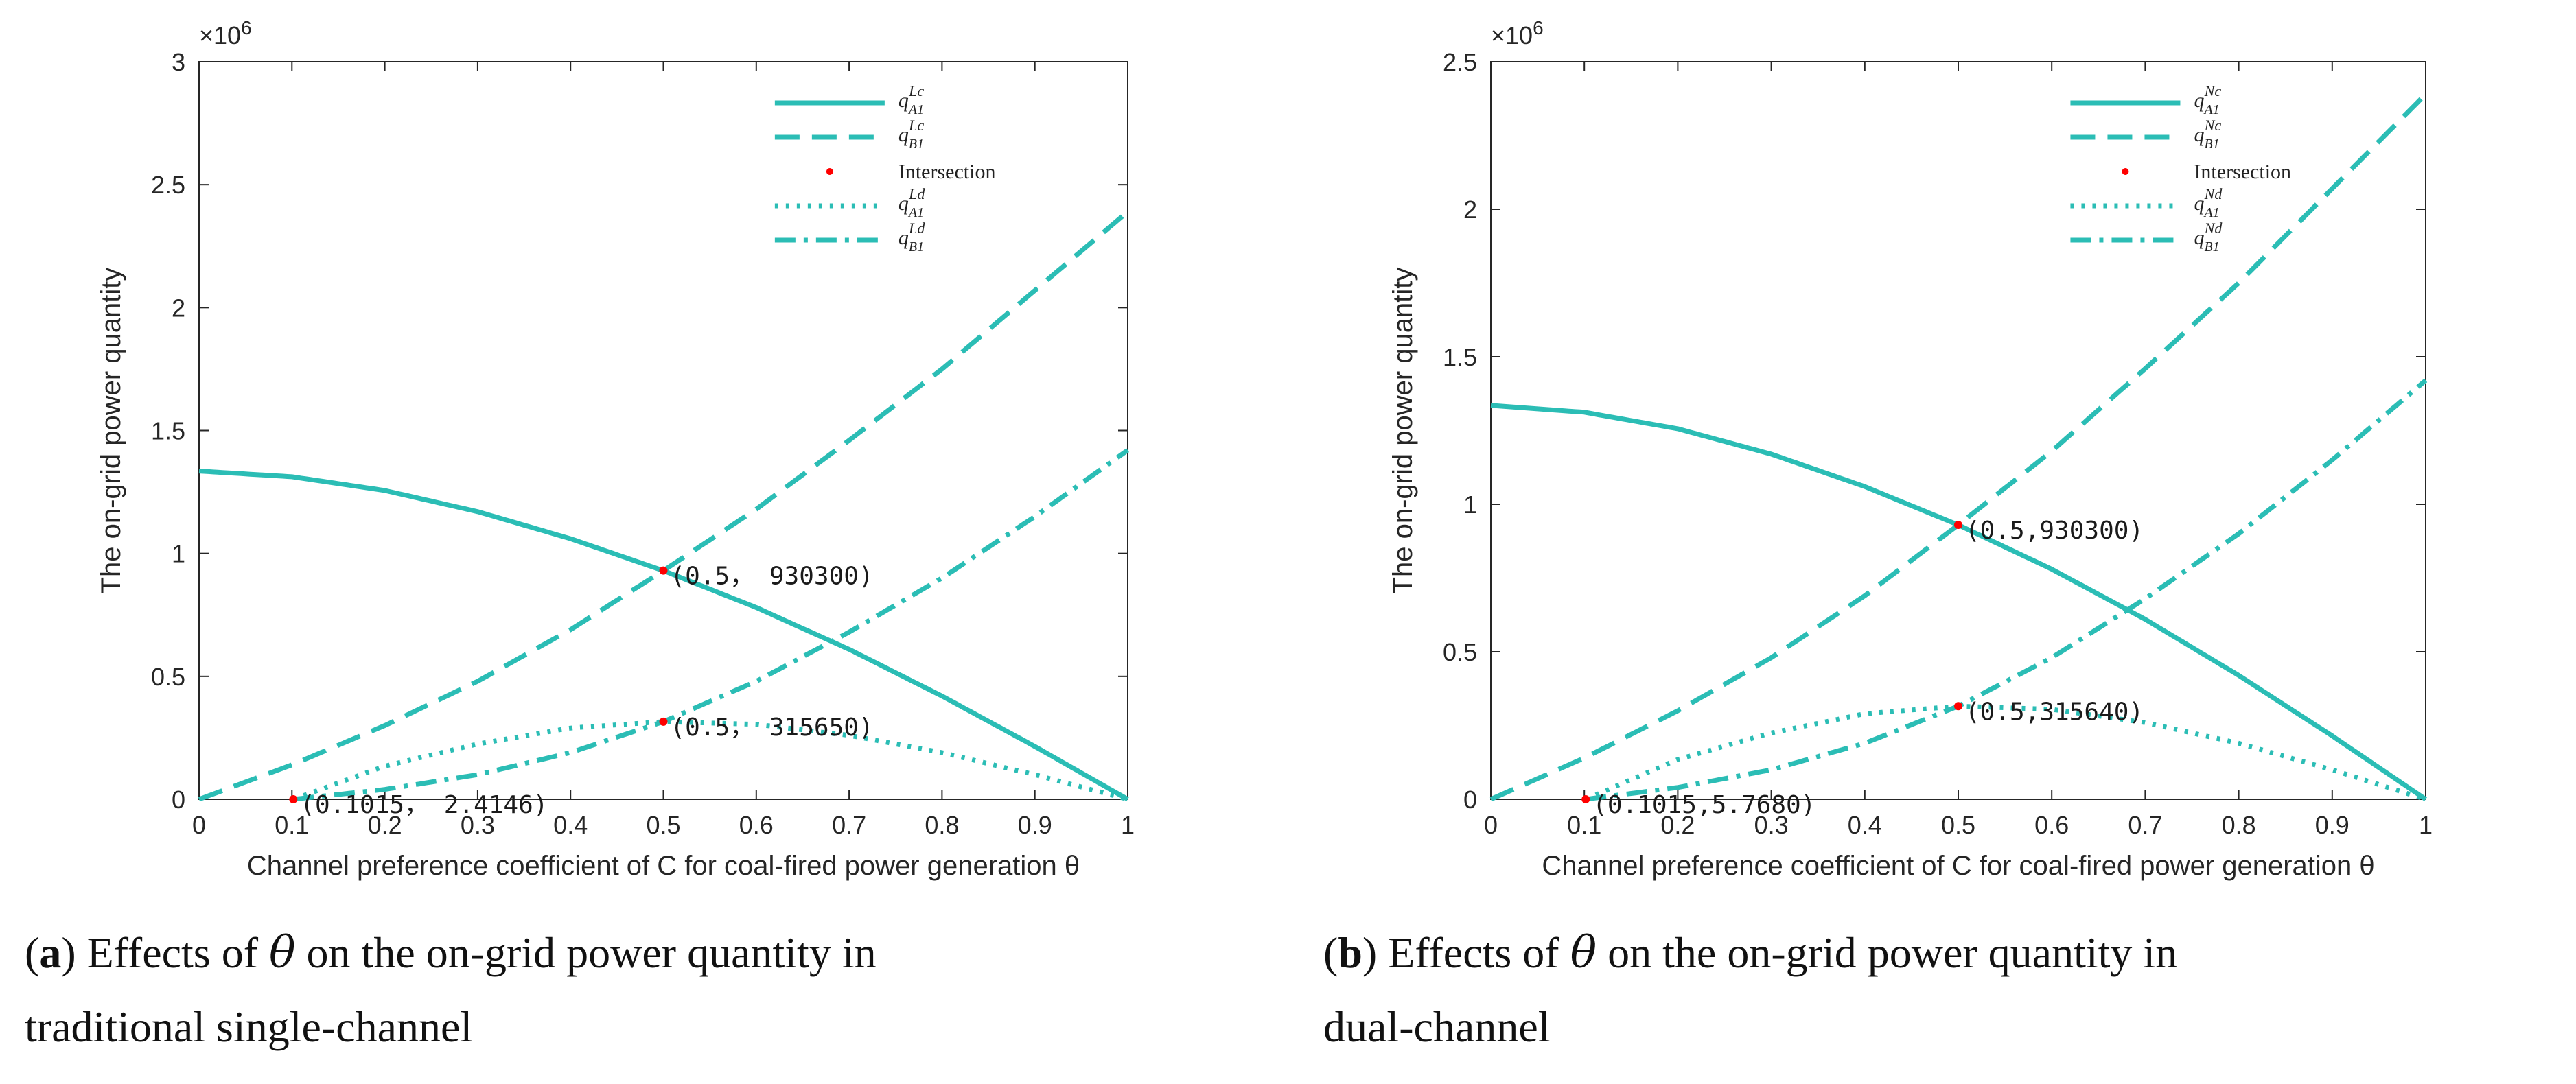 This screenshot has width=2576, height=1084. Describe the element at coordinates (772, 577) in the screenshot. I see `intersection-label: (0.5， 930300)` at that location.